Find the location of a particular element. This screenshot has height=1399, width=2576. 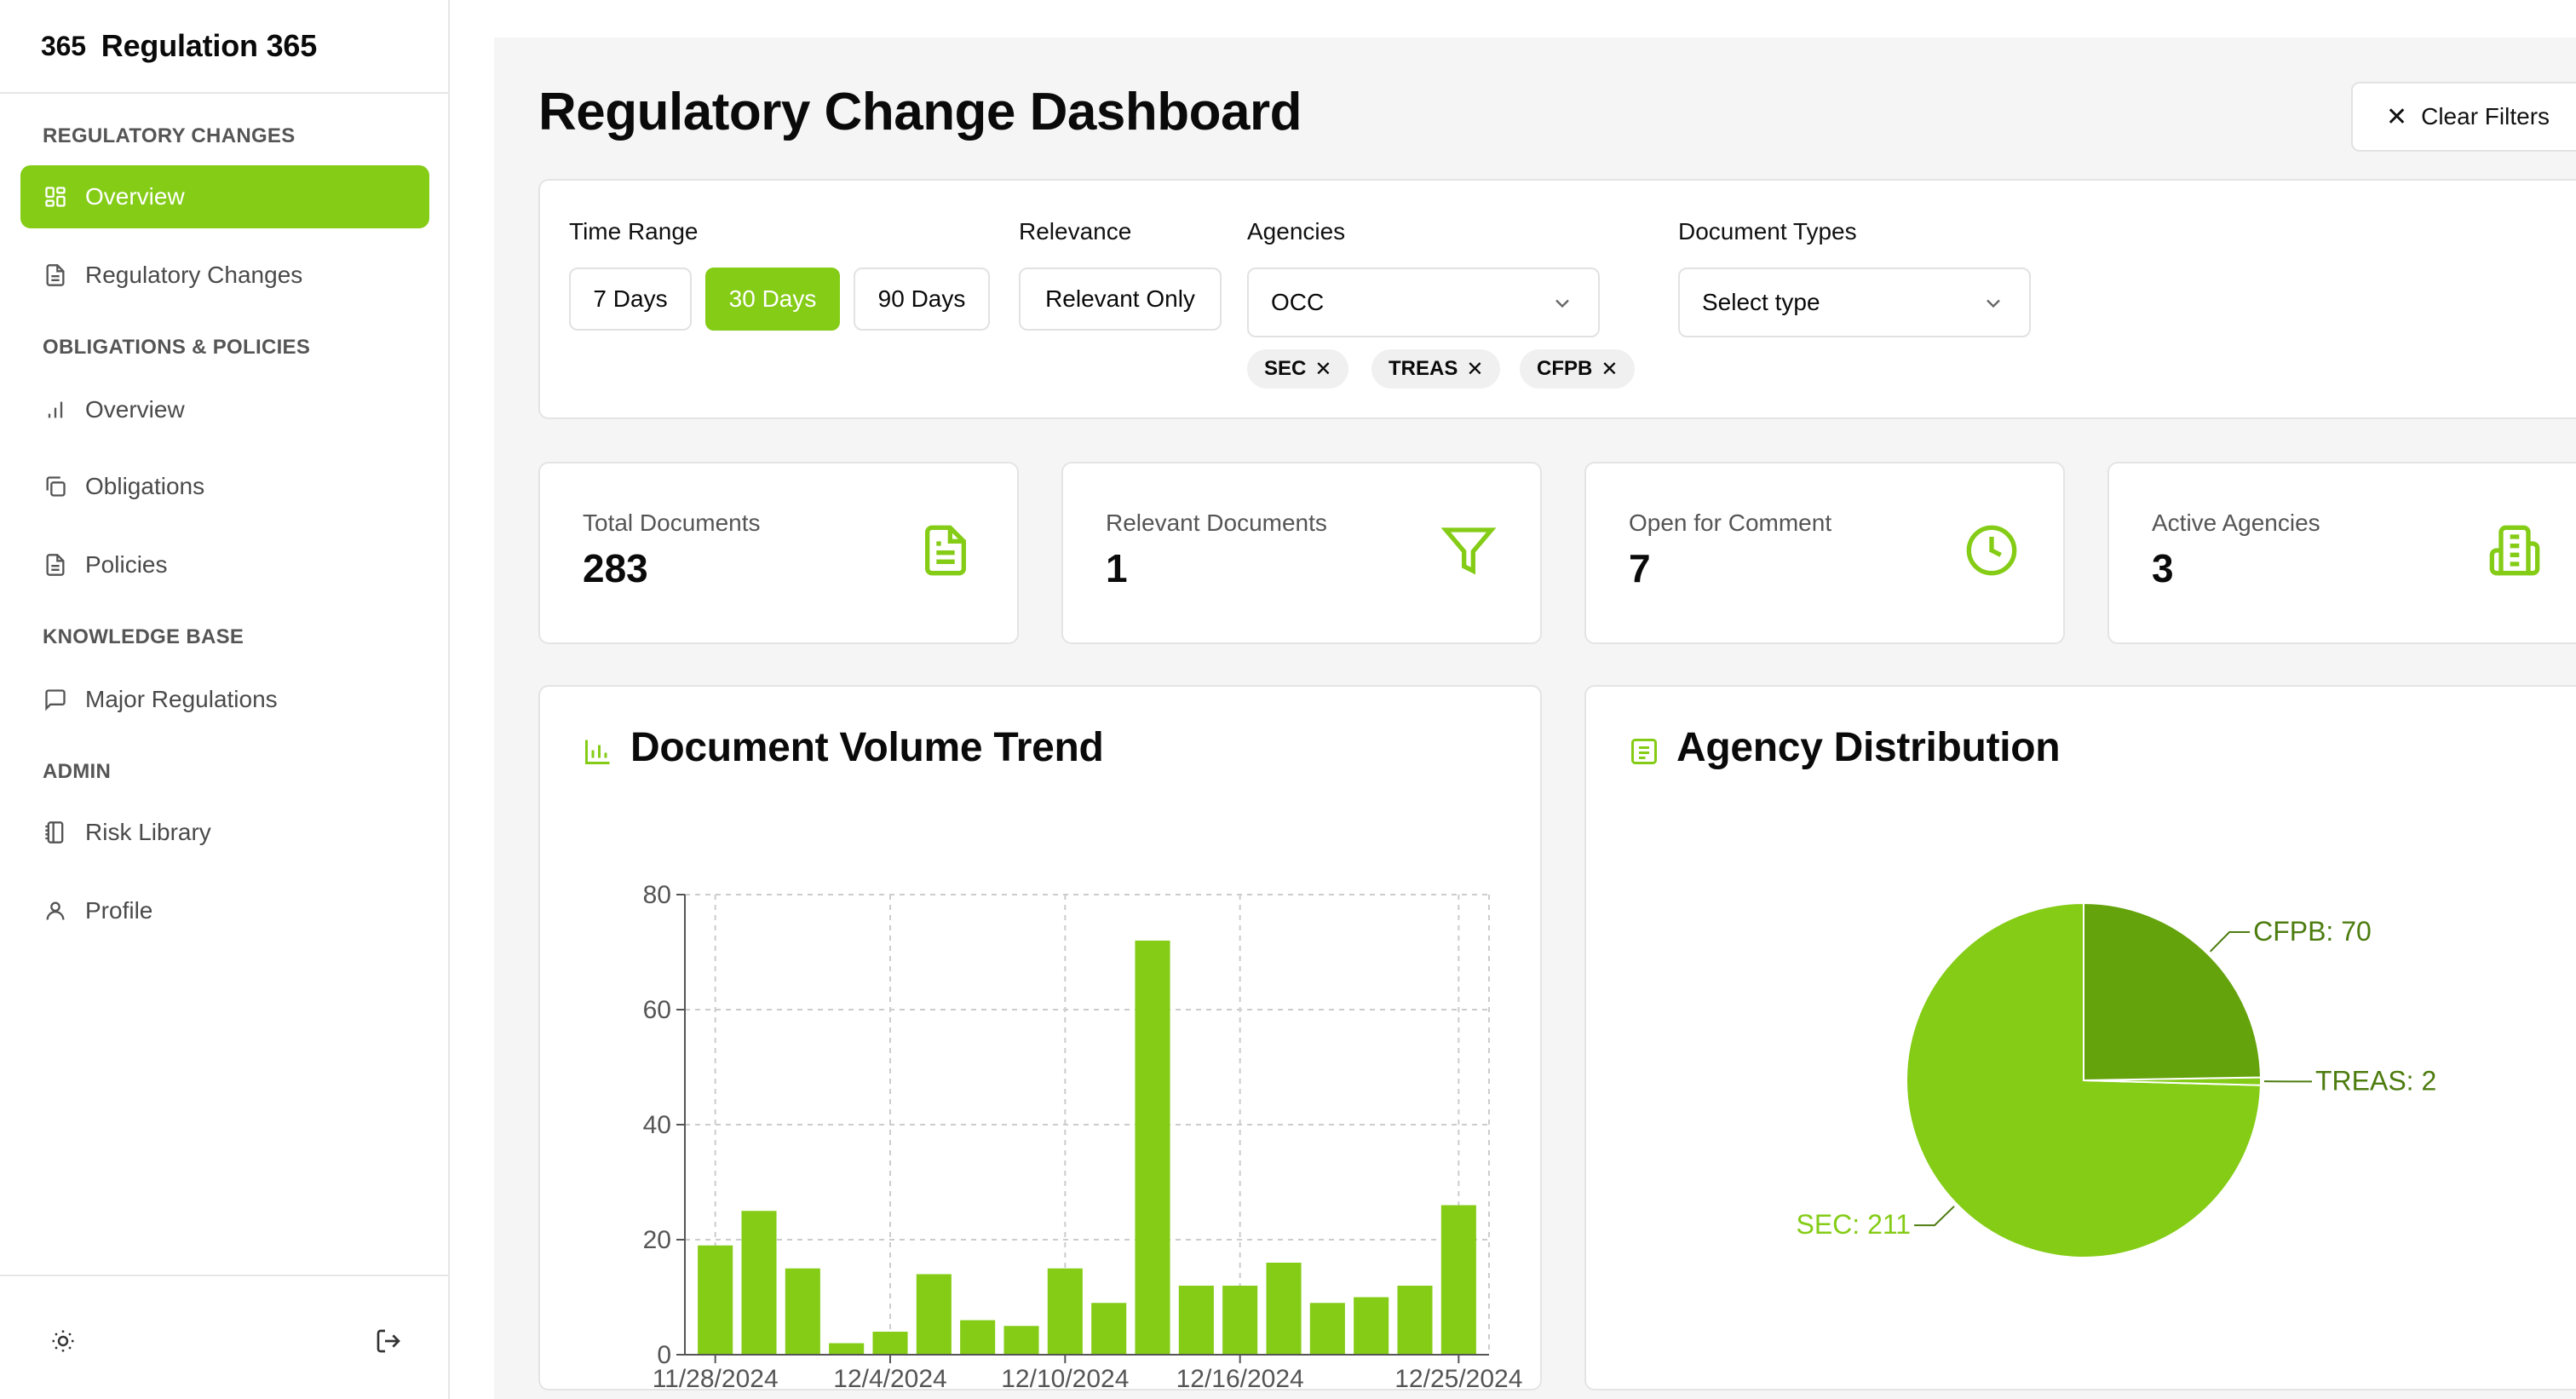

sidebar-footer is located at coordinates (224, 1337).